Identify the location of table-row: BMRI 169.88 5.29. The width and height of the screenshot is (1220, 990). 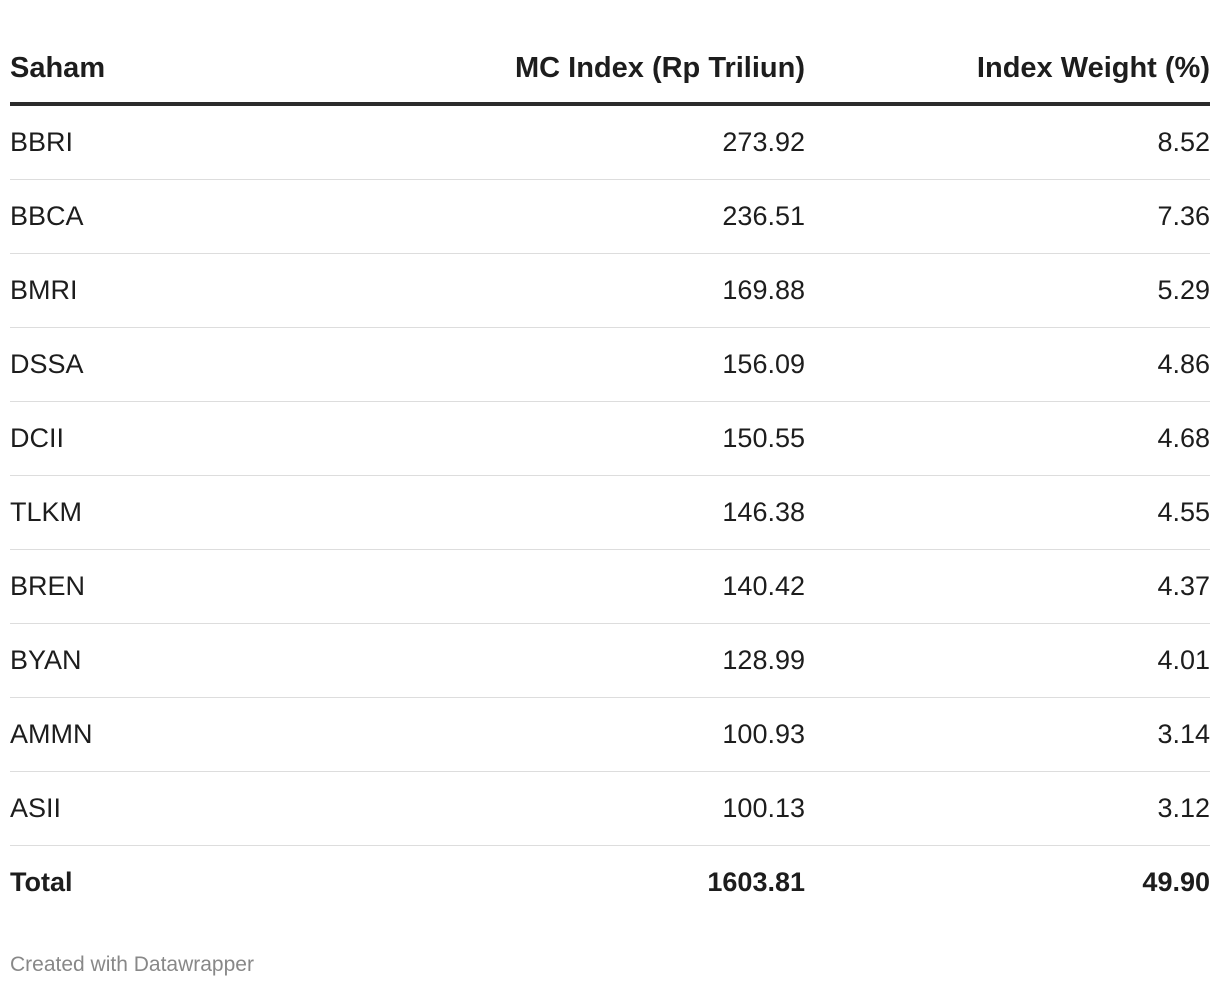
(610, 290).